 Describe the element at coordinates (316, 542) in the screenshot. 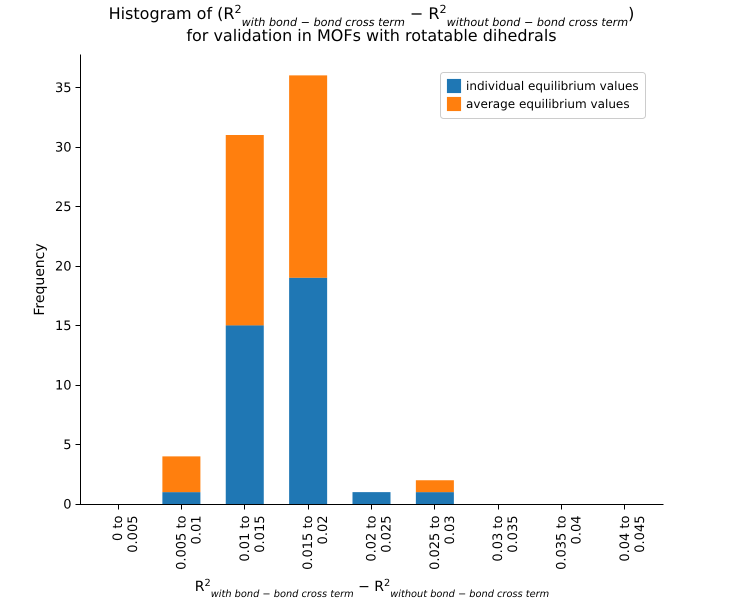

I see `x-tick-label: 0.015 to 0.02` at that location.